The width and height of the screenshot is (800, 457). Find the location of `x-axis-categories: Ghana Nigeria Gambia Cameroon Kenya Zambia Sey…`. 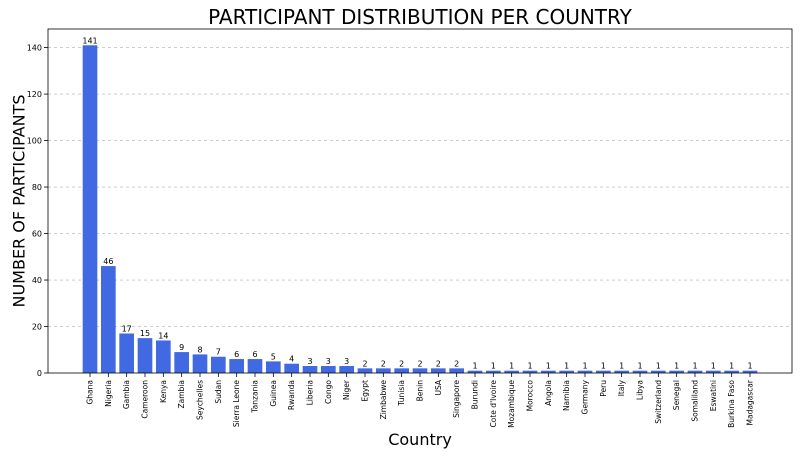

x-axis-categories: Ghana Nigeria Gambia Cameroon Kenya Zambia Sey… is located at coordinates (420, 400).